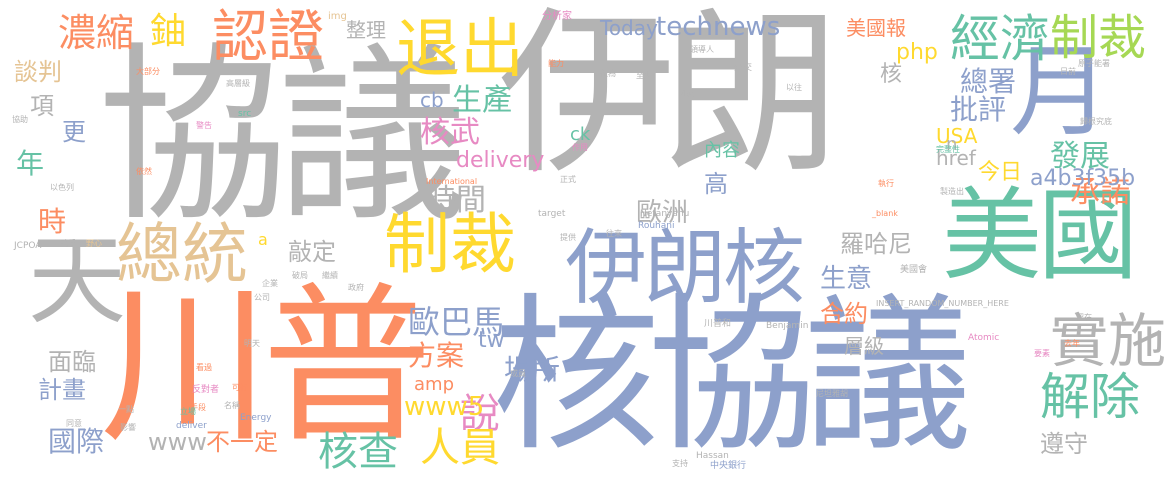 Image resolution: width=1175 pixels, height=482 pixels. What do you see at coordinates (482, 100) in the screenshot?
I see `word: 生產` at bounding box center [482, 100].